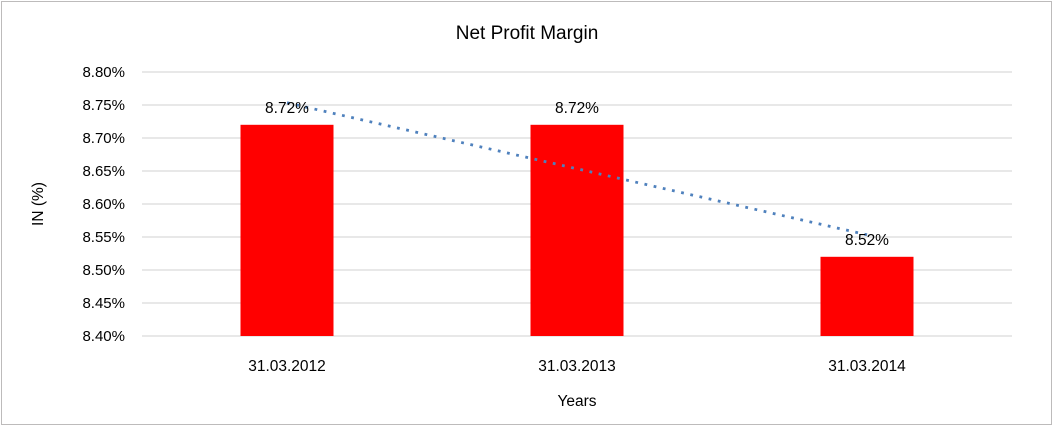  Describe the element at coordinates (103, 270) in the screenshot. I see `y-axis-tick-label: 8.50%` at that location.